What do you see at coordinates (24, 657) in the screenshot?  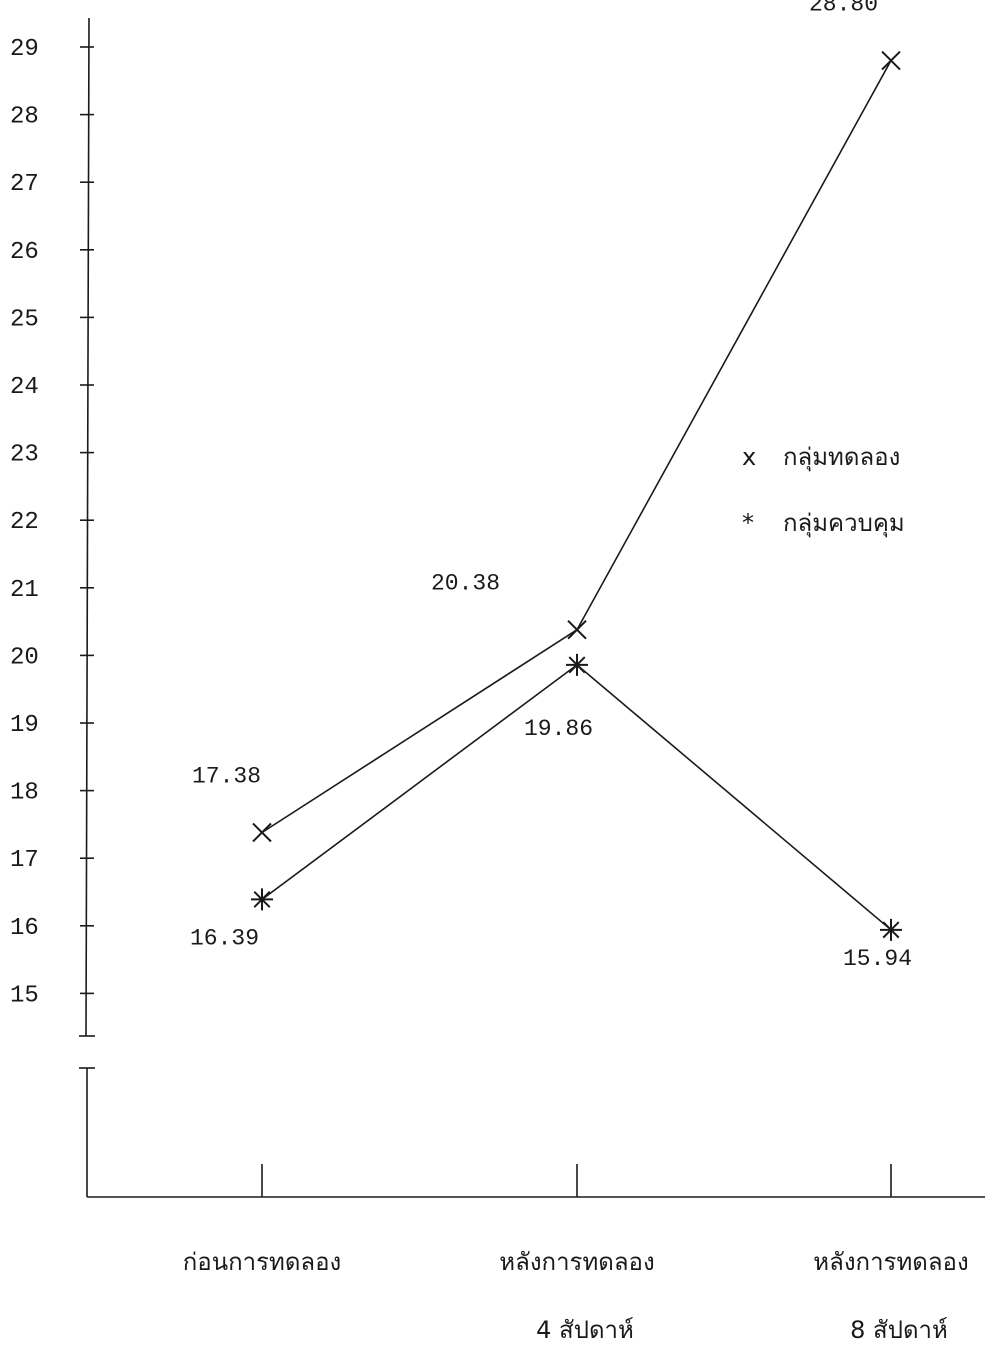 I see `y-tick-label-20: 20` at bounding box center [24, 657].